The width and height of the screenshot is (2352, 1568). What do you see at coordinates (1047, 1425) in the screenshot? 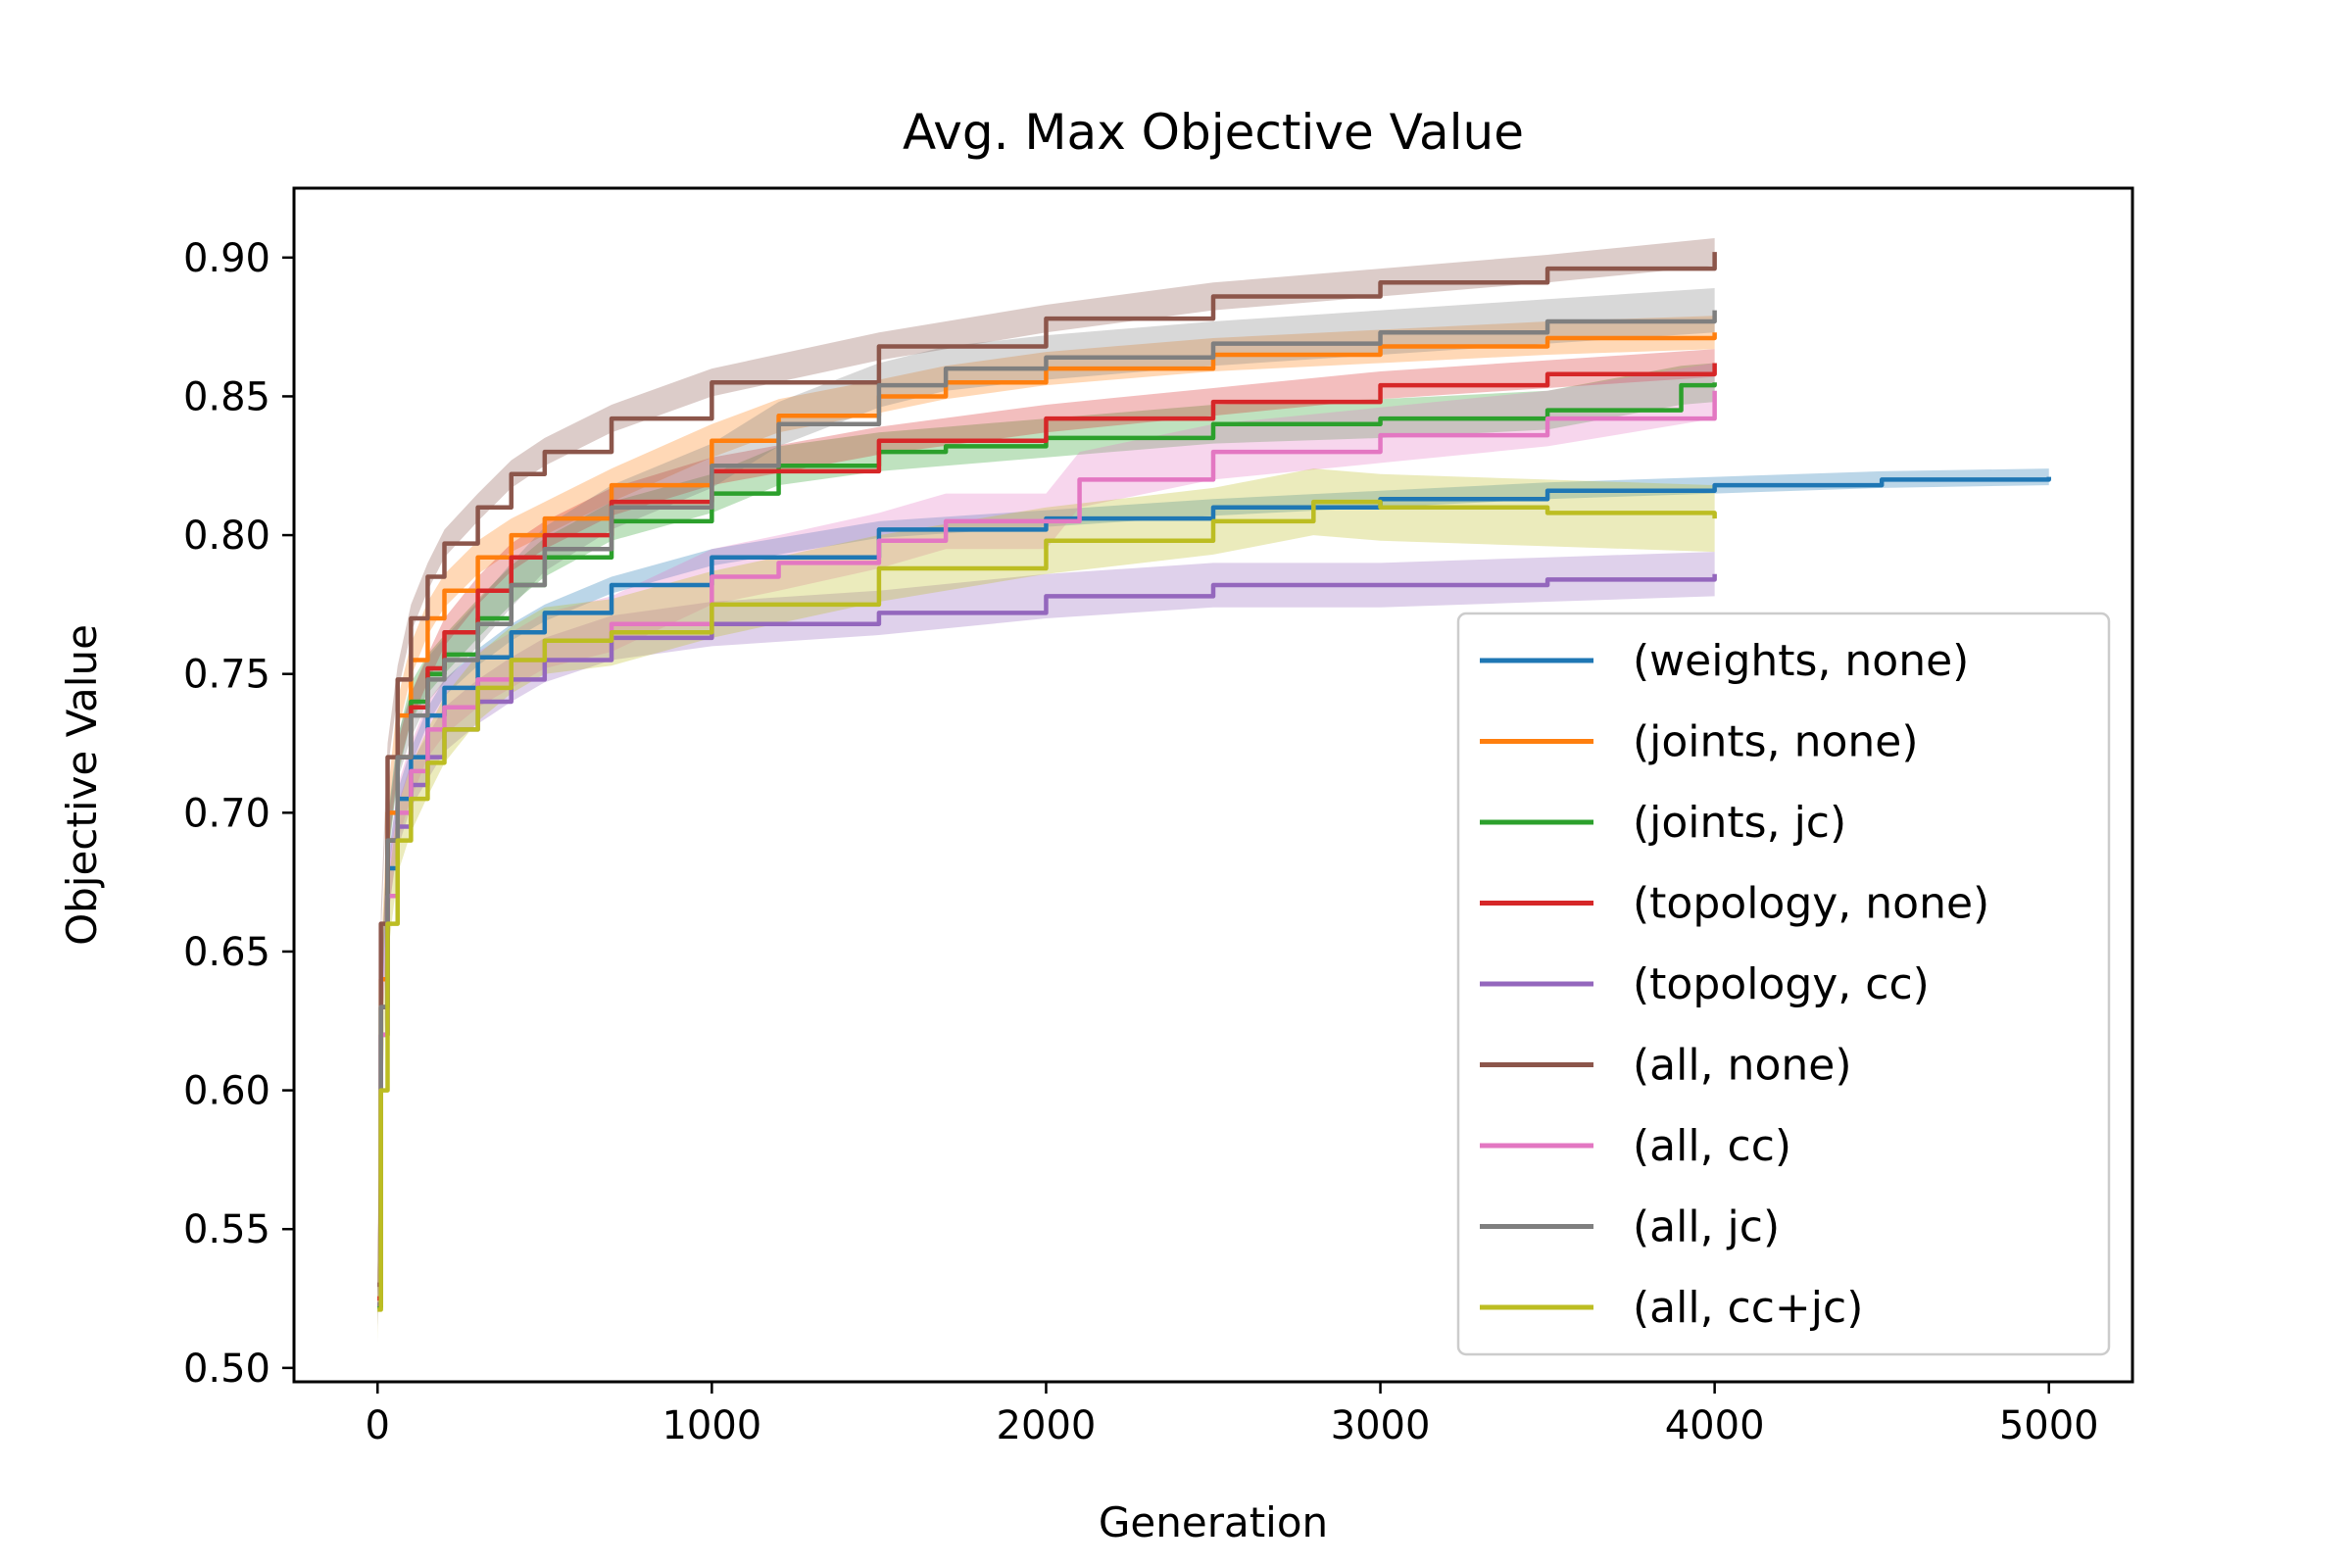
I see `x-tick-label: 2000` at bounding box center [1047, 1425].